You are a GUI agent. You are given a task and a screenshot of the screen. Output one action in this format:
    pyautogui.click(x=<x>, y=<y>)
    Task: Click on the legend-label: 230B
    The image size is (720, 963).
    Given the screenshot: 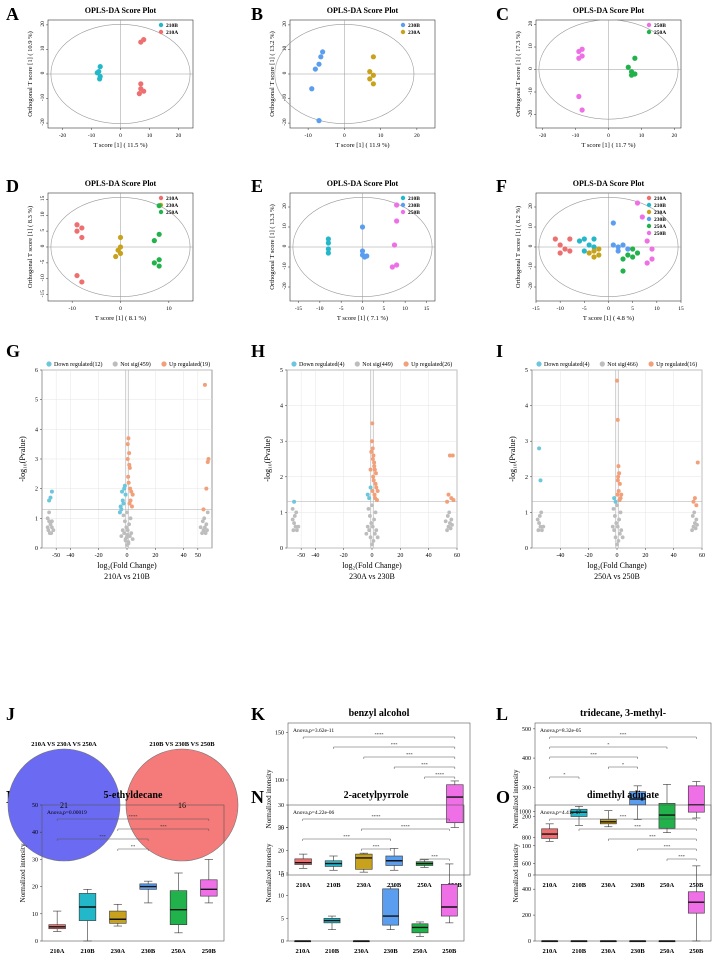 What is the action you would take?
    pyautogui.click(x=660, y=220)
    